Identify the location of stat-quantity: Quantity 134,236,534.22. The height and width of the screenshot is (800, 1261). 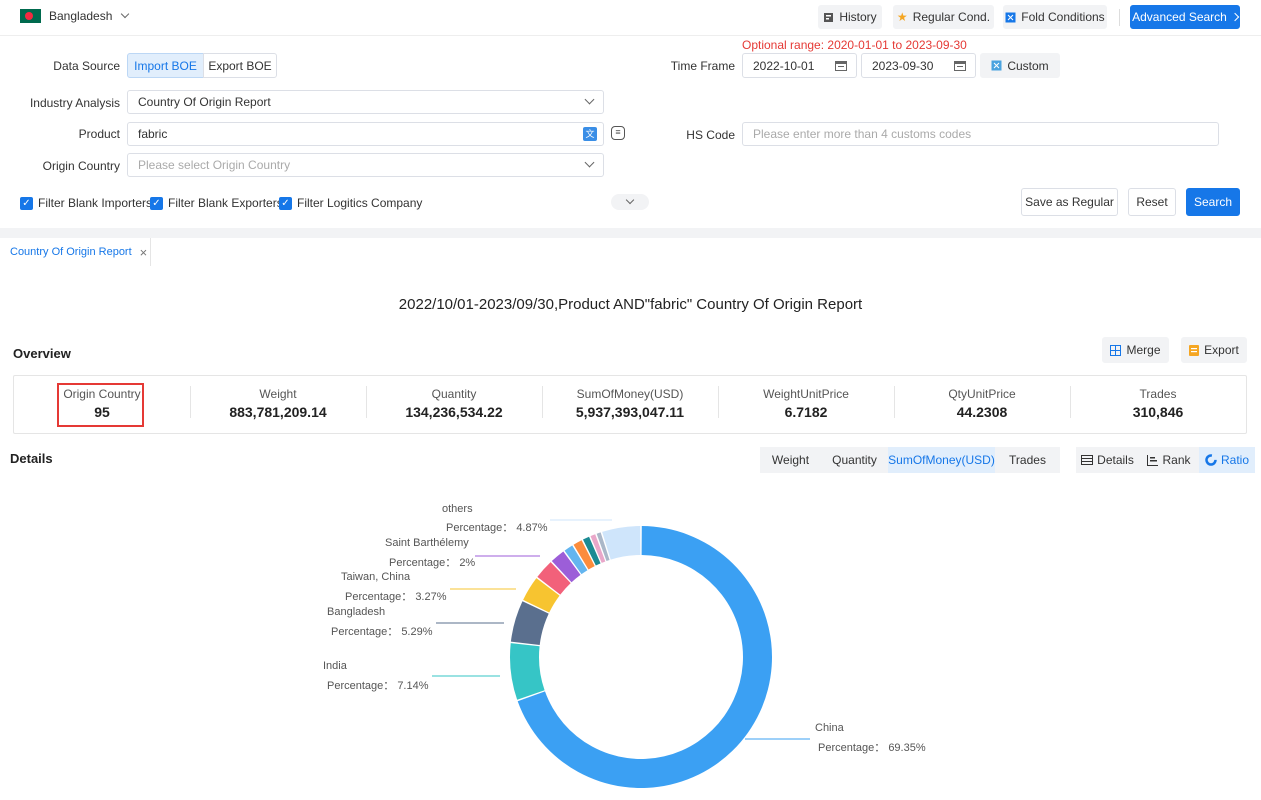
(454, 404).